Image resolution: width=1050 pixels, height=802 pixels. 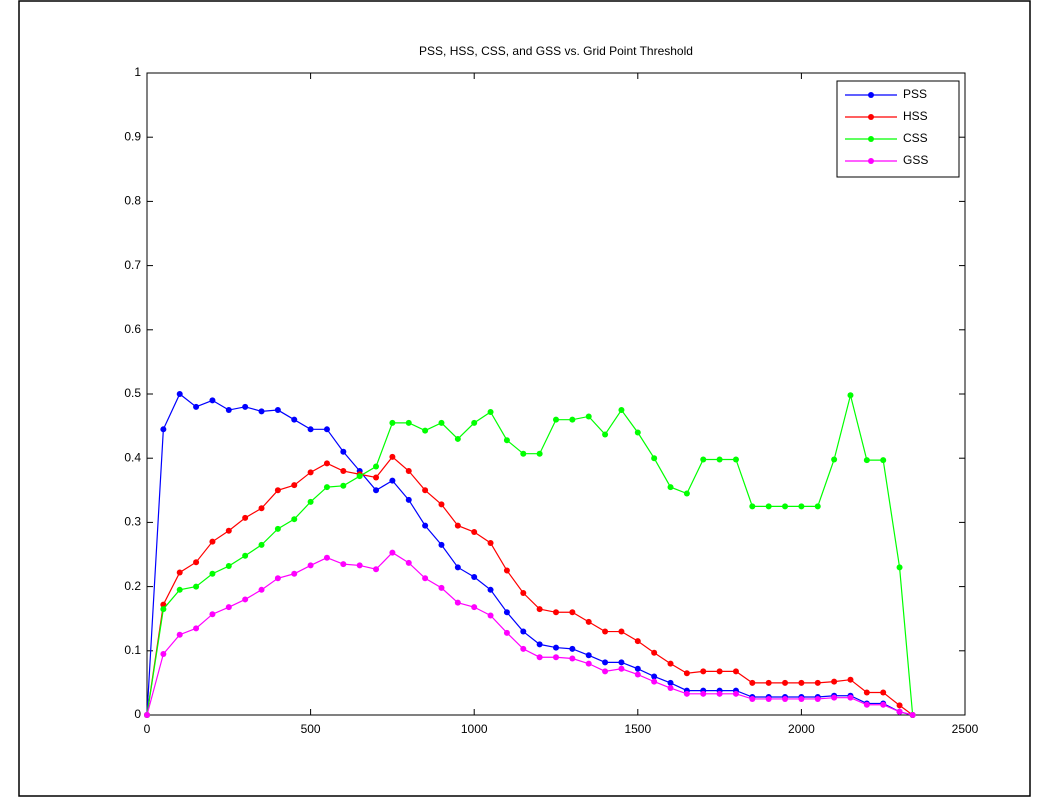 What do you see at coordinates (132, 329) in the screenshot?
I see `y-tick-label: 0.6` at bounding box center [132, 329].